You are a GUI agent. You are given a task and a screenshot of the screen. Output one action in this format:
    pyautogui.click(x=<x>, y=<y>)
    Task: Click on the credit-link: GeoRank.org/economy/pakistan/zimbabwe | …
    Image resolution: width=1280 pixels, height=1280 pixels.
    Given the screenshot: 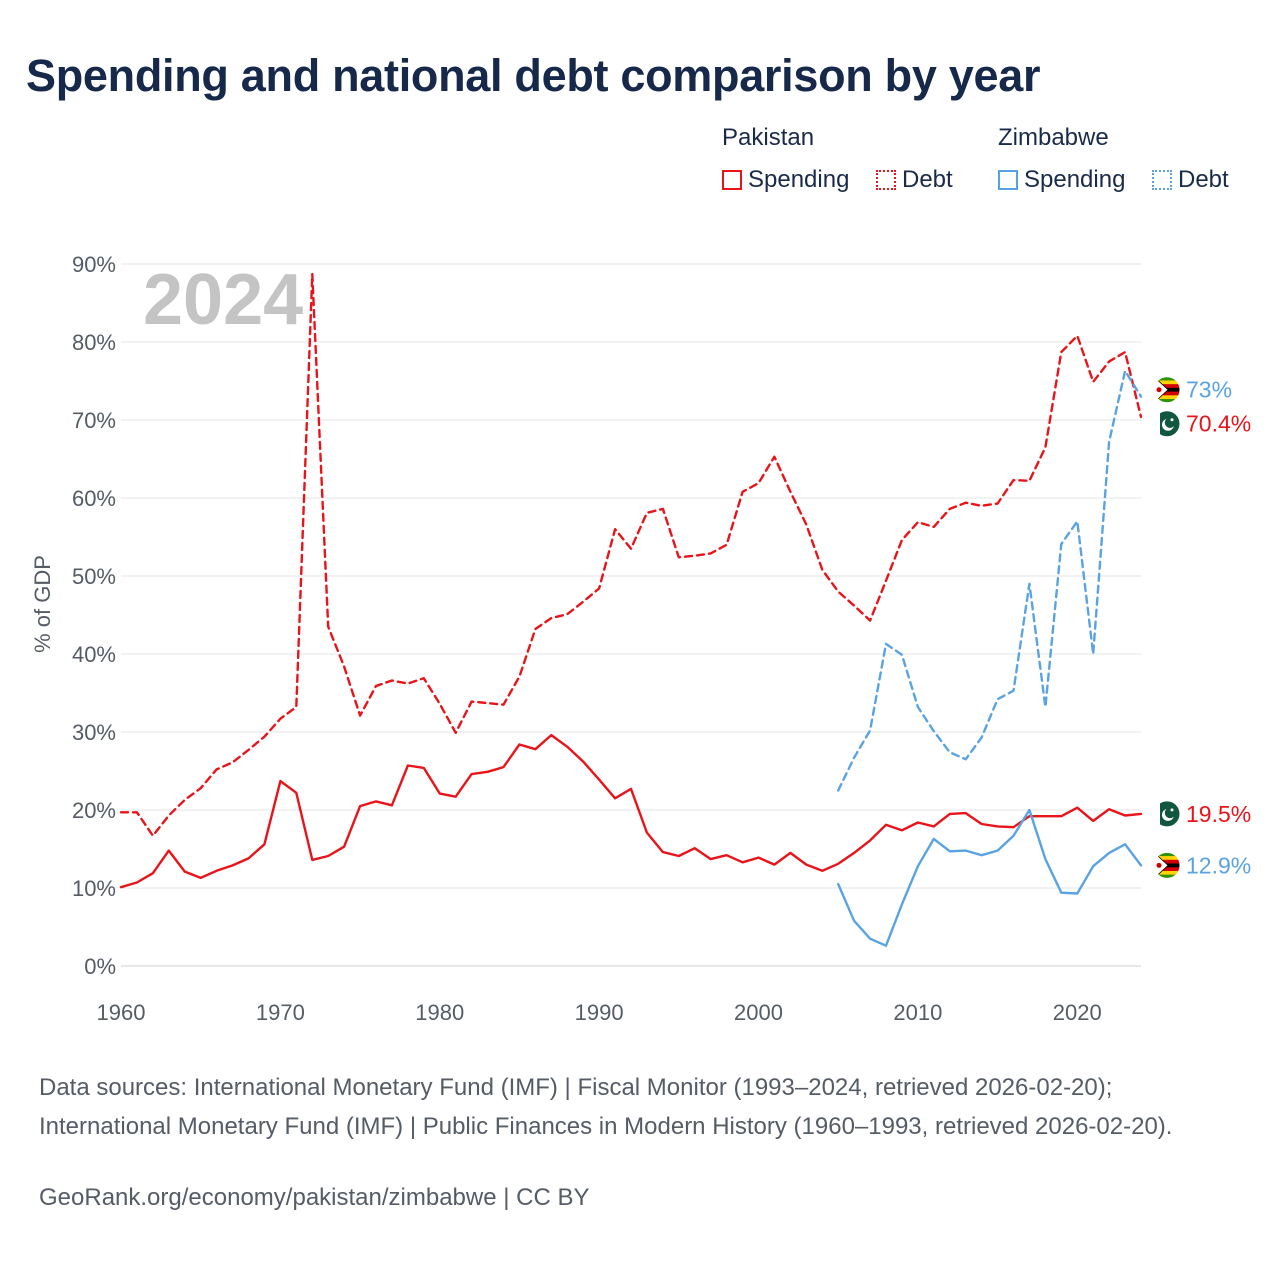 What is the action you would take?
    pyautogui.click(x=314, y=1197)
    